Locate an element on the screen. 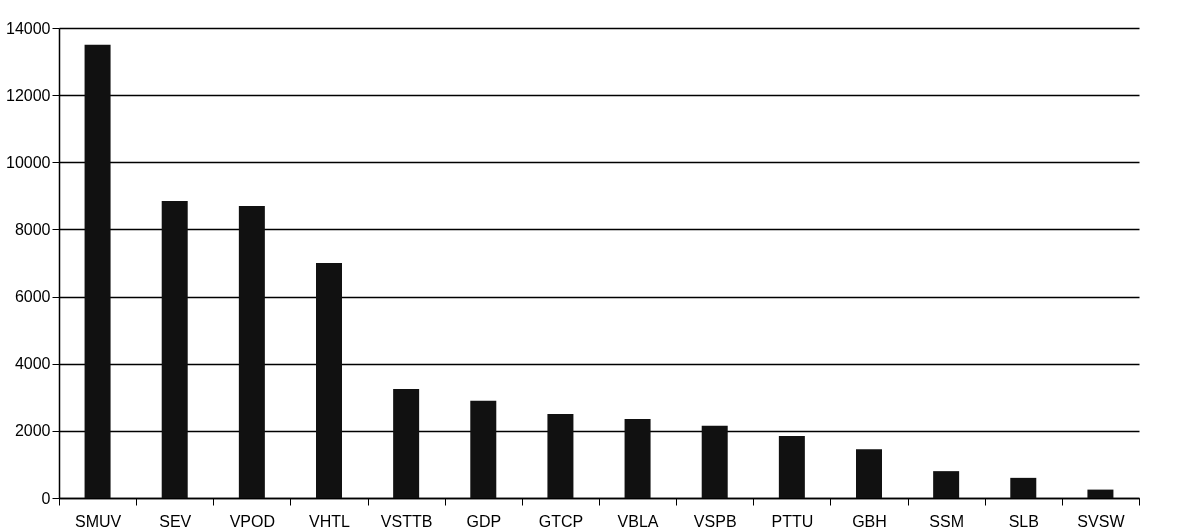  y-tick-label: 14000 is located at coordinates (28, 28).